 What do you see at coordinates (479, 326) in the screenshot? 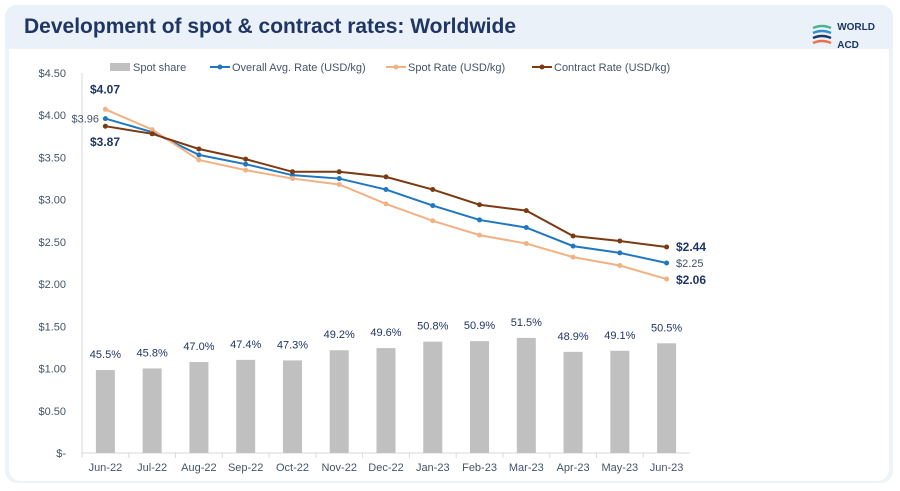
I see `bar-data-label: 50.9%` at bounding box center [479, 326].